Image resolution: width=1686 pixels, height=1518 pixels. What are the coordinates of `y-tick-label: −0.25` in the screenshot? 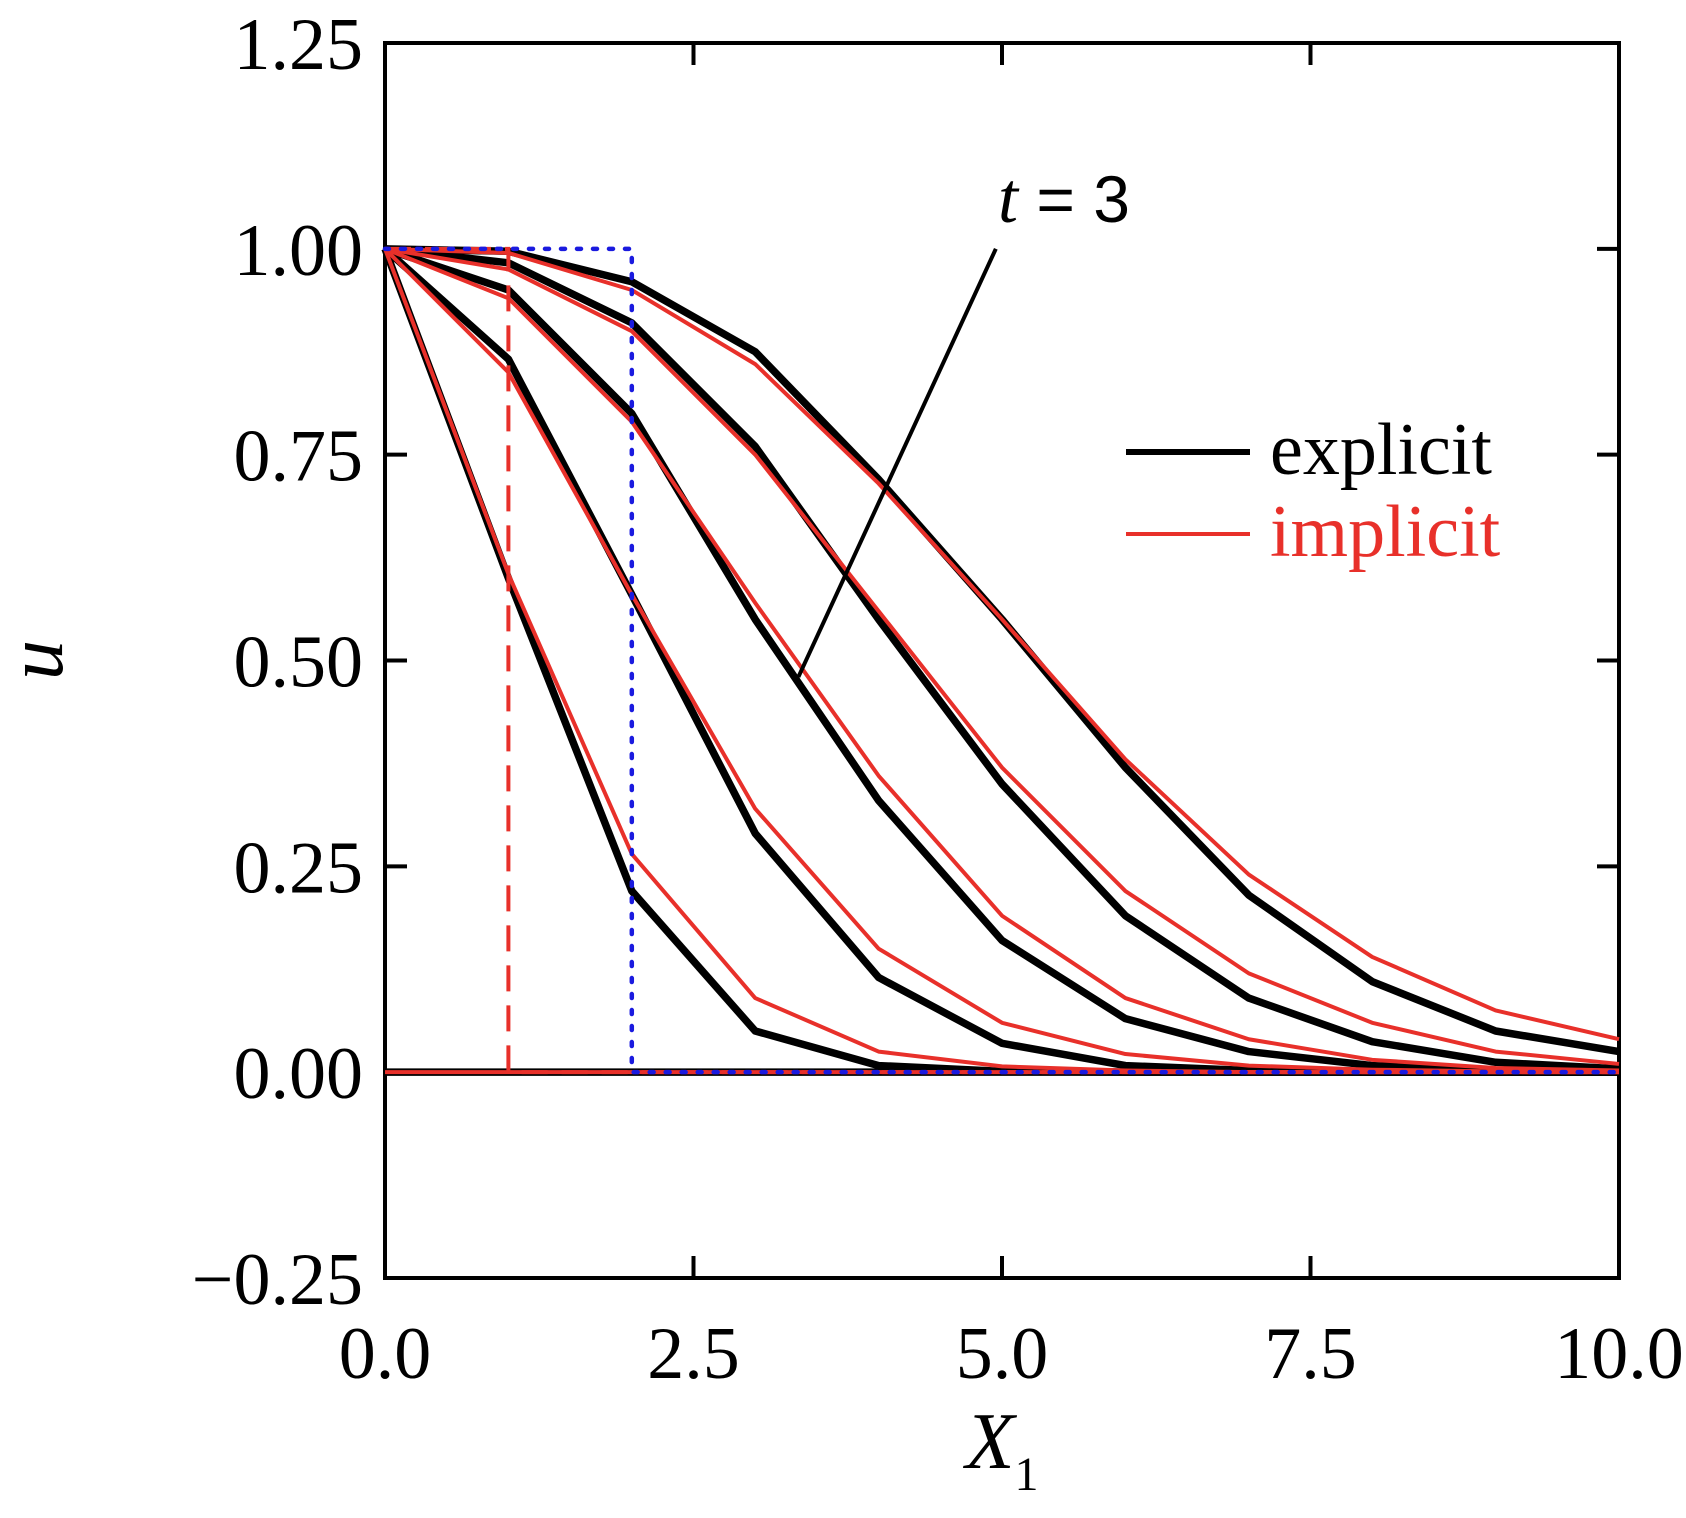 It's located at (277, 1280).